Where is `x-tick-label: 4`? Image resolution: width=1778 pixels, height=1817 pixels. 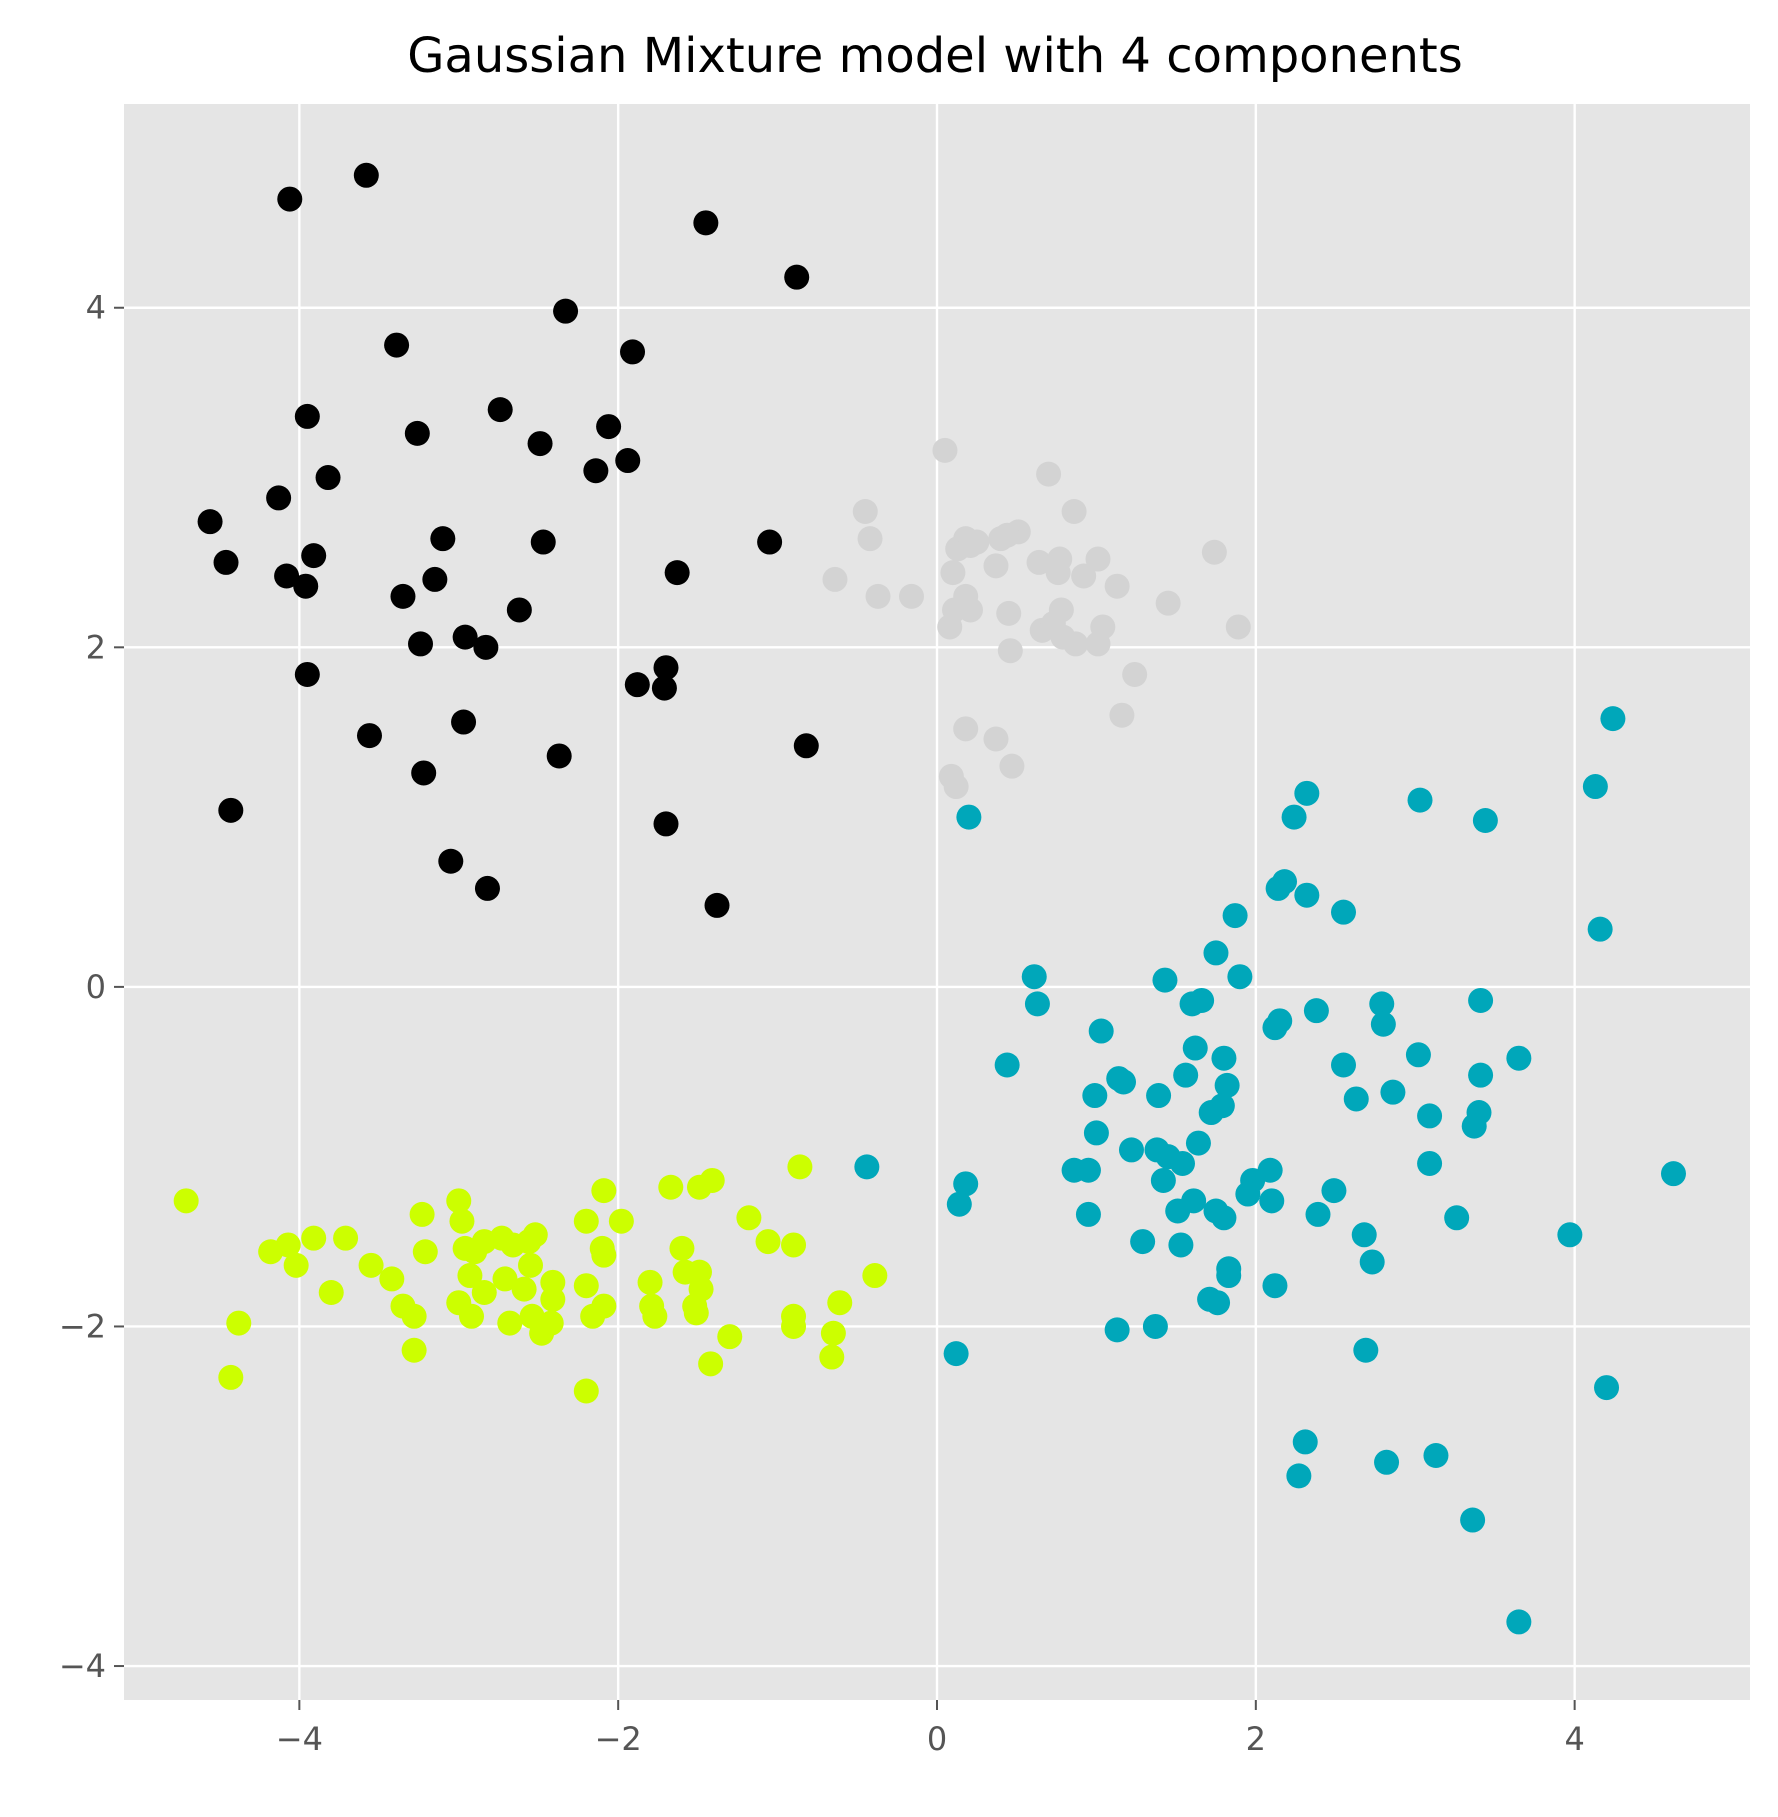 x-tick-label: 4 is located at coordinates (1574, 1739).